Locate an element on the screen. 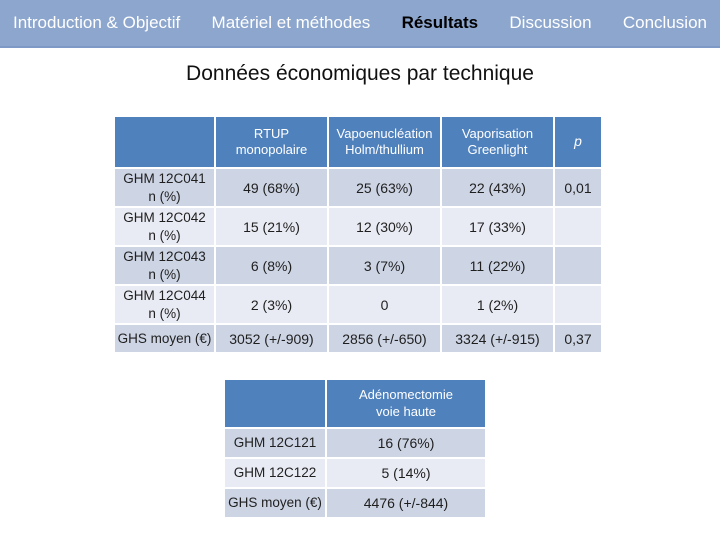 This screenshot has height=540, width=720. table1-header-vaporisation-greenlight: Vaporisation Greenlight is located at coordinates (497, 142).